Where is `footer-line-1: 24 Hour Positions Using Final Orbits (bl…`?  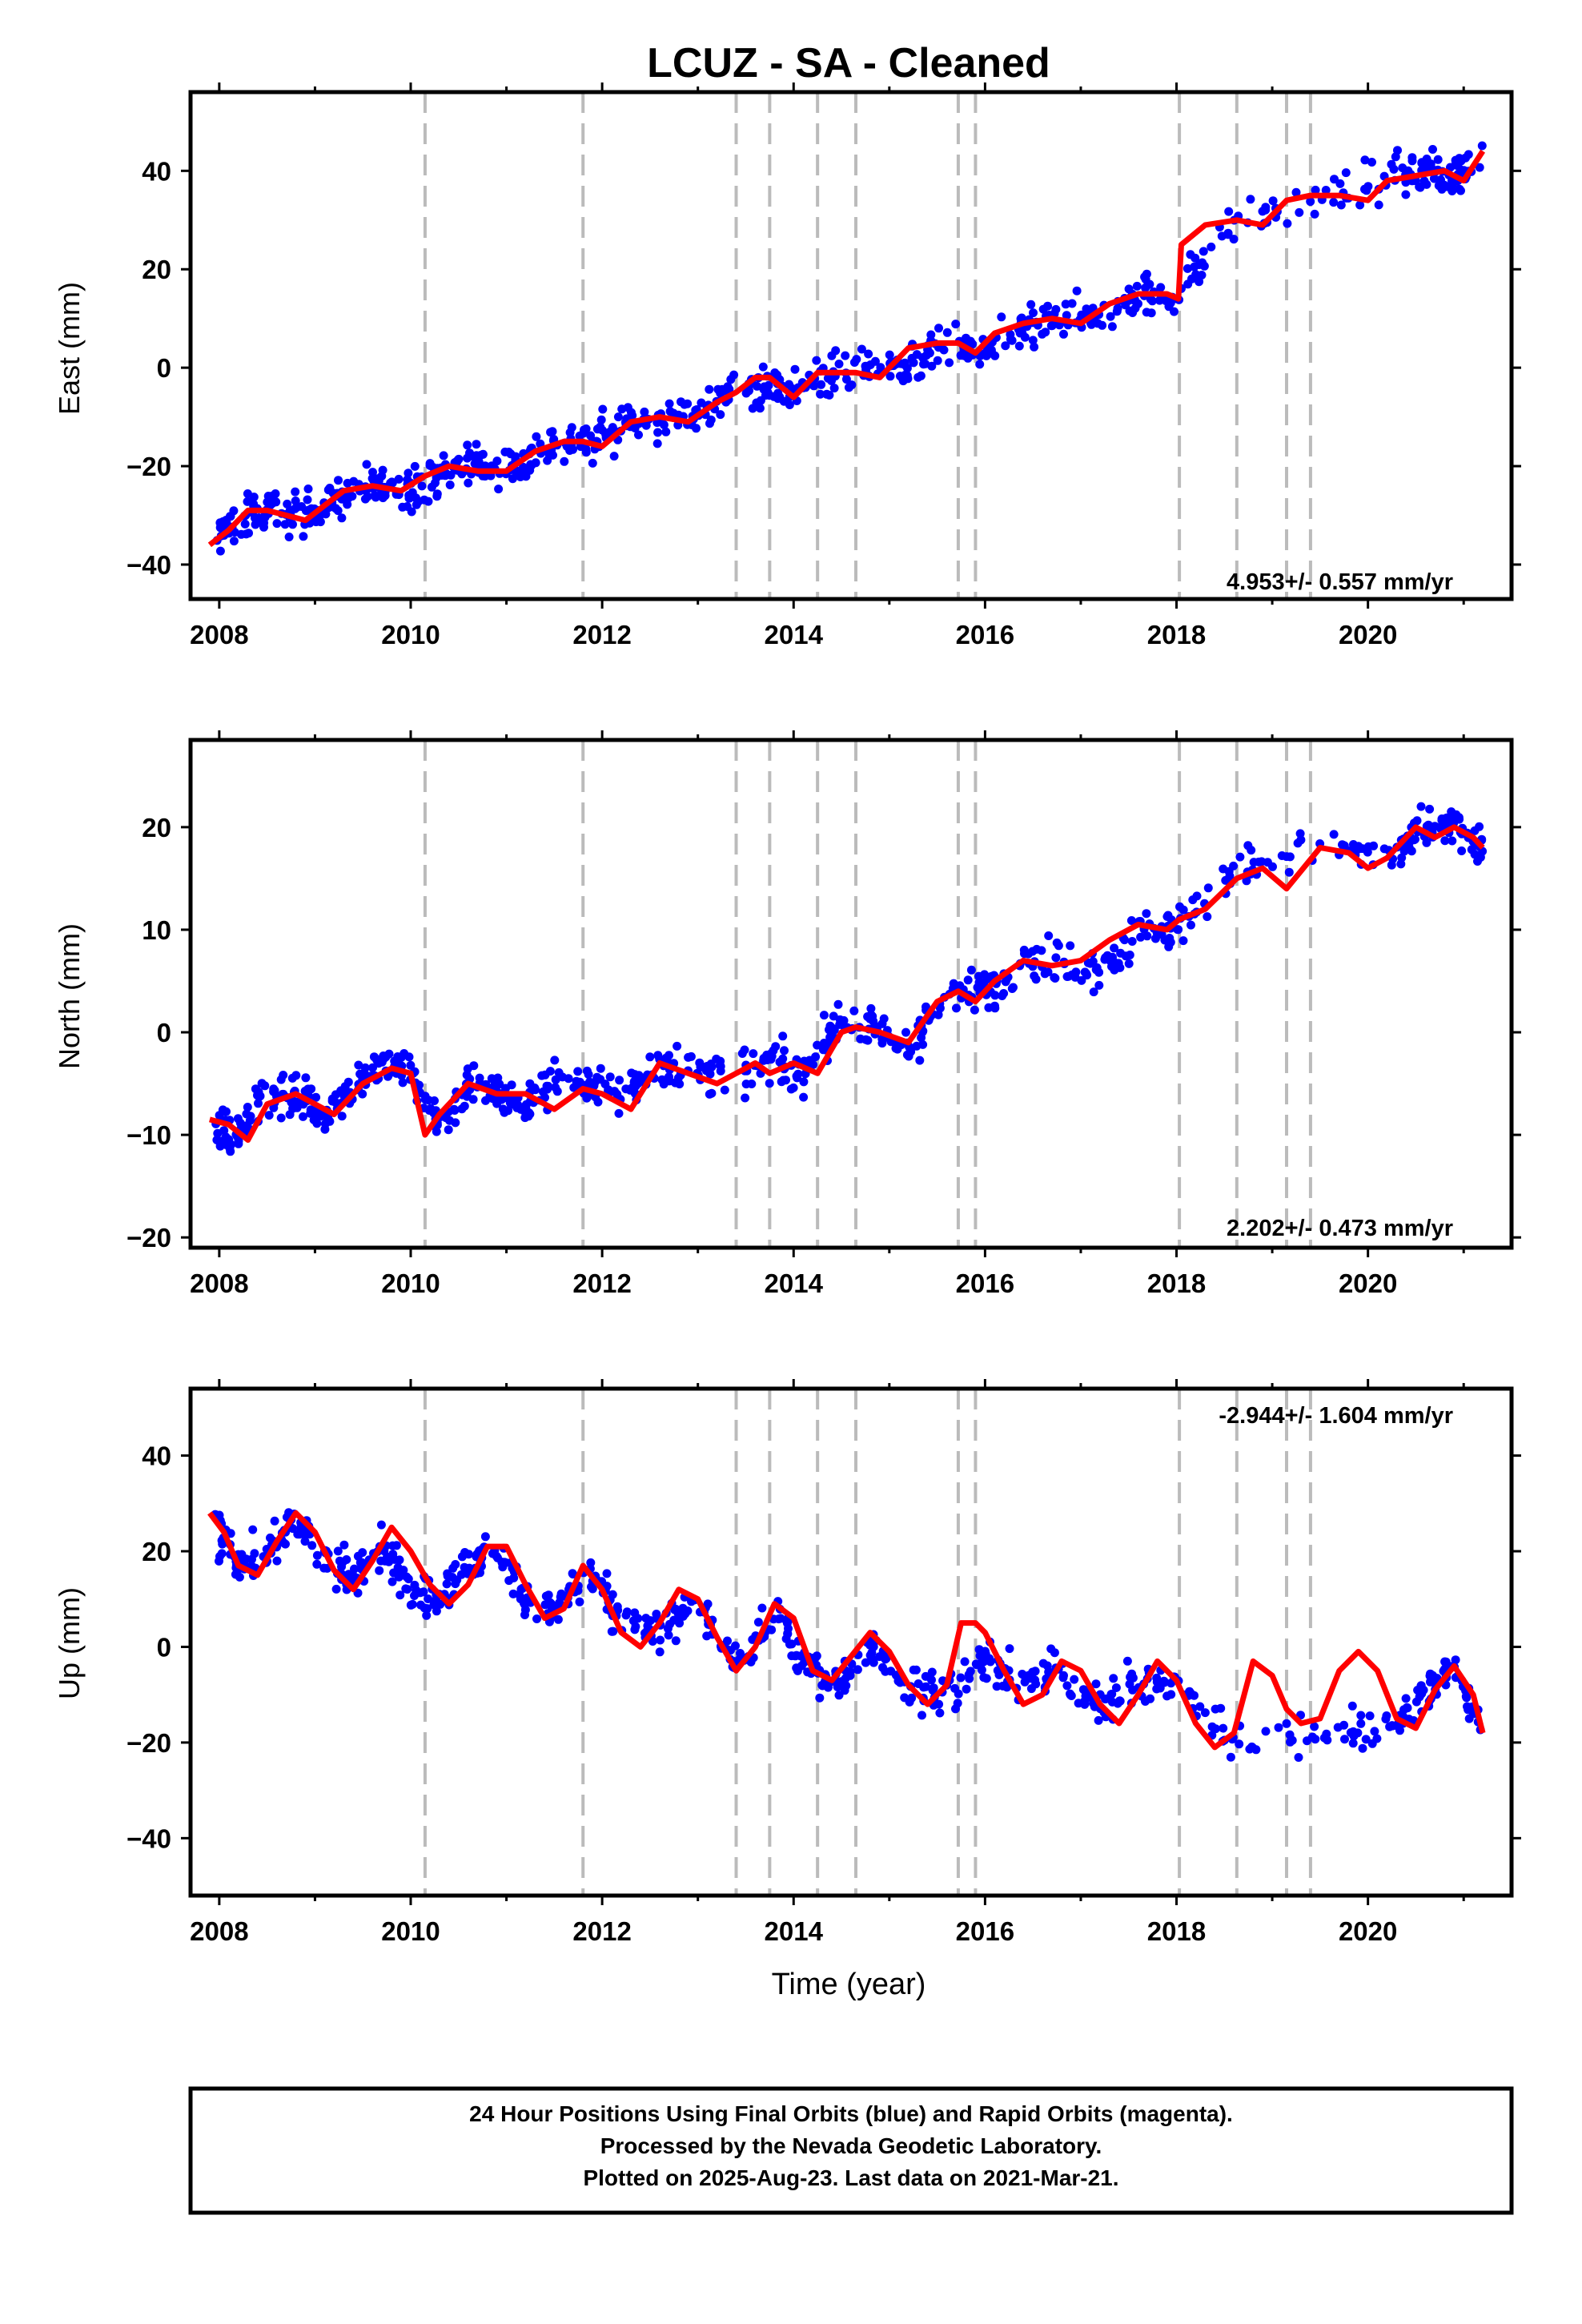 footer-line-1: 24 Hour Positions Using Final Orbits (bl… is located at coordinates (851, 2113).